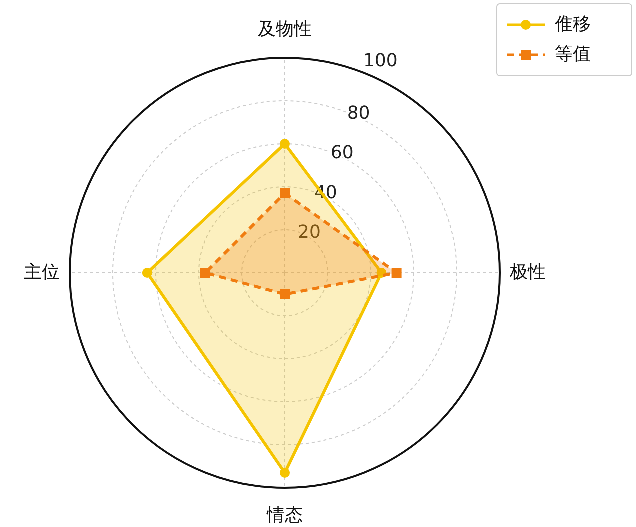 The width and height of the screenshot is (636, 527). What do you see at coordinates (572, 24) in the screenshot?
I see `legend-label: 倠移` at bounding box center [572, 24].